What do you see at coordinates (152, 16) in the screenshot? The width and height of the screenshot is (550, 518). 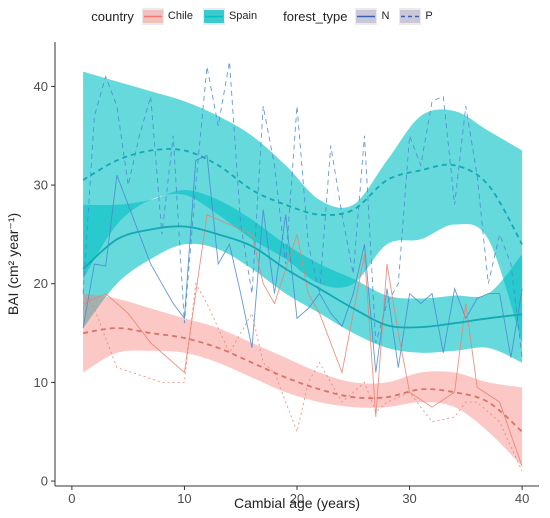 I see `legend-key-chile` at bounding box center [152, 16].